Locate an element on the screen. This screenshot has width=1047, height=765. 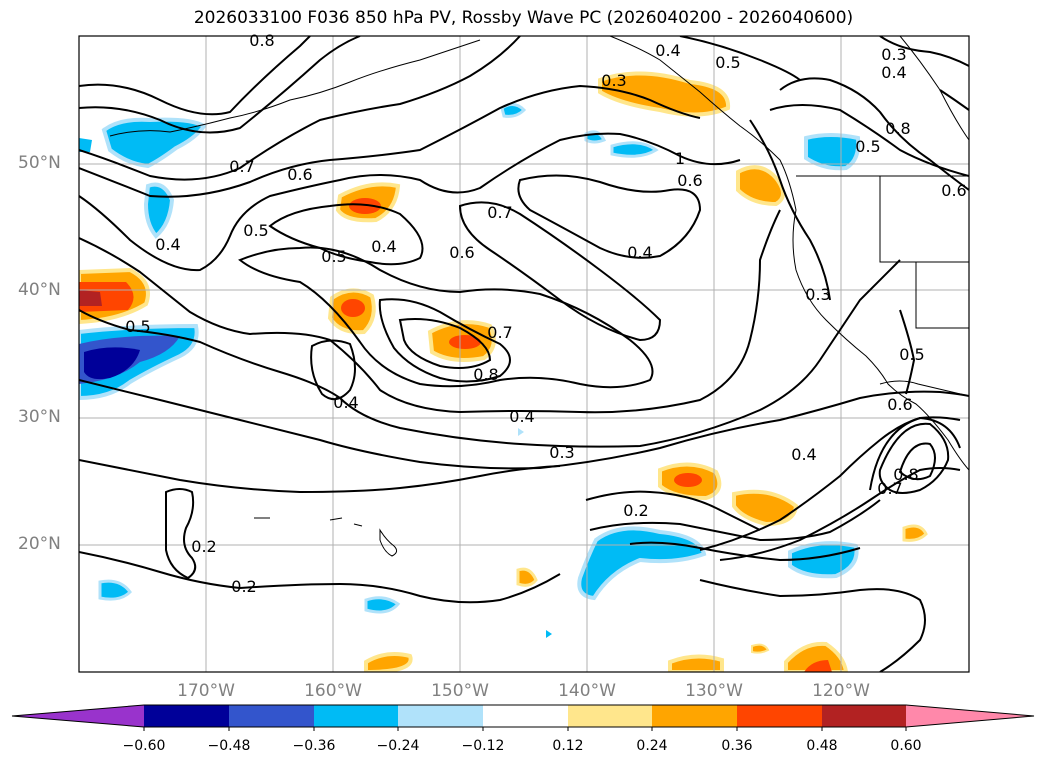
colorbar-tick-label: 0.12 is located at coordinates (568, 746).